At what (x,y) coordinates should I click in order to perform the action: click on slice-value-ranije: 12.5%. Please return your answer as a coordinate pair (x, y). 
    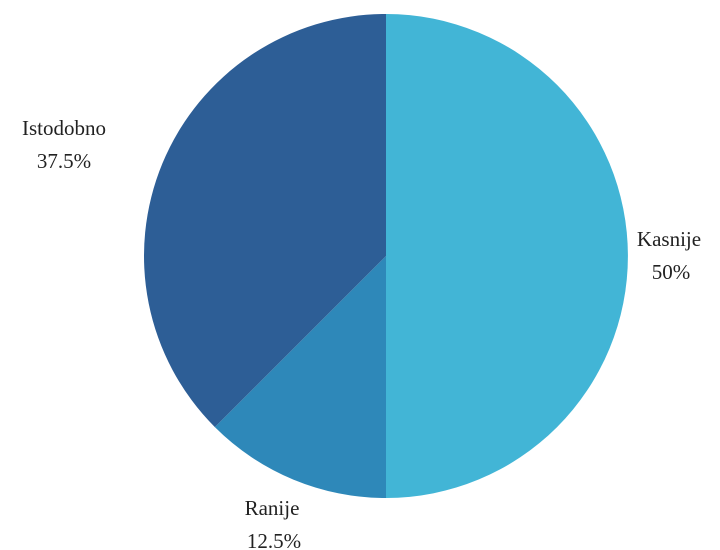
    Looking at the image, I should click on (274, 539).